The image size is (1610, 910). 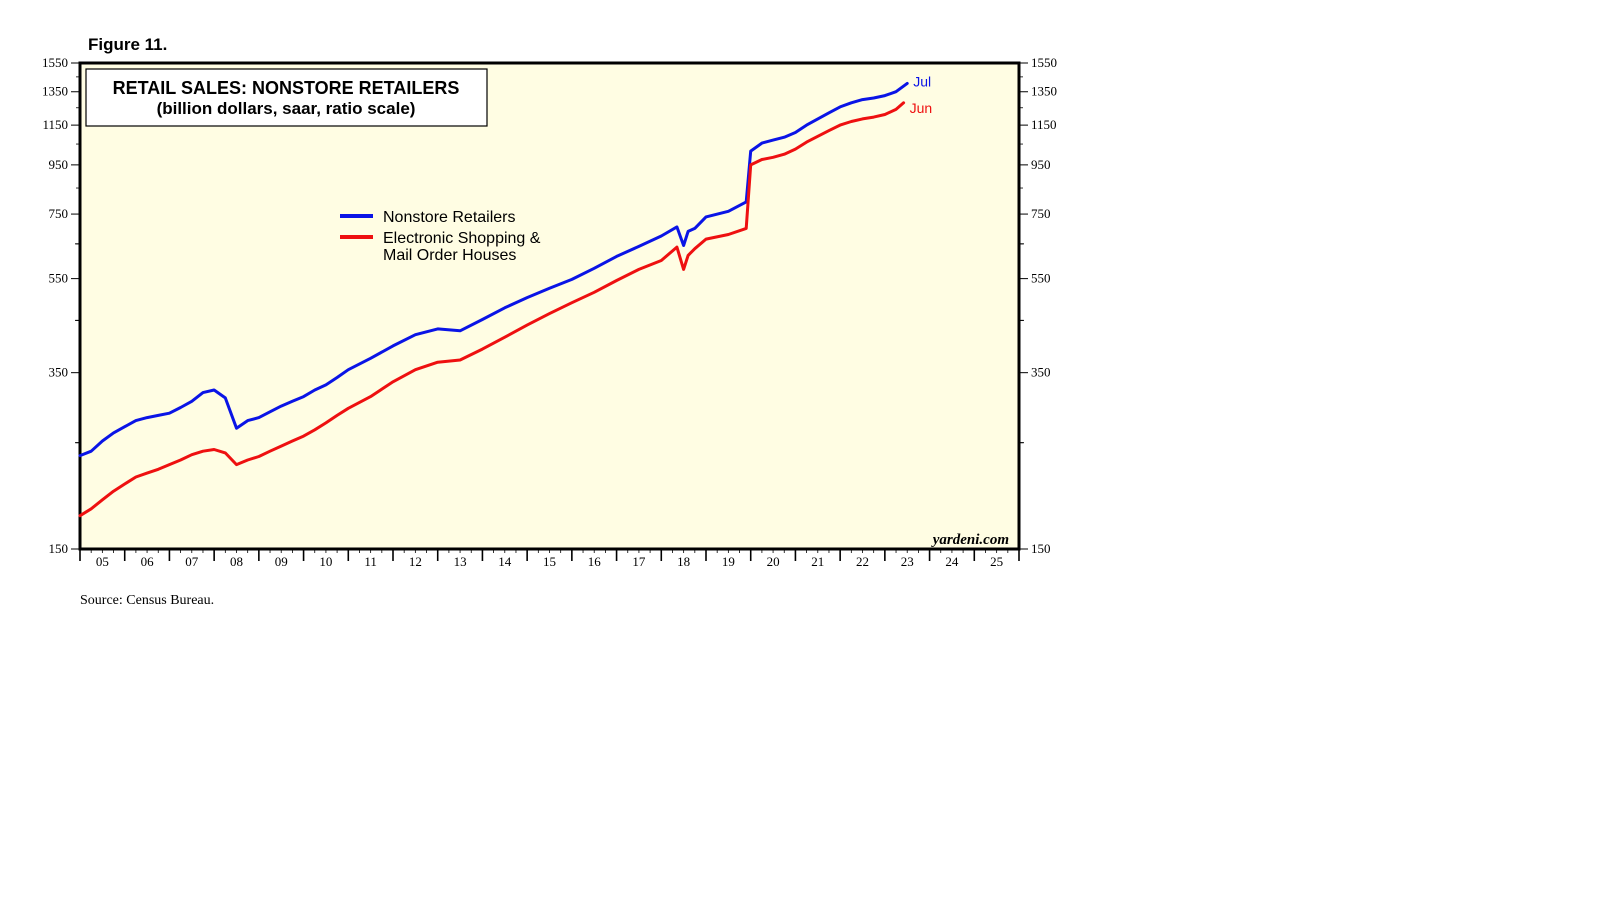 What do you see at coordinates (1038, 305) in the screenshot?
I see `y-axis-right: 150 350 550 750 950 1150 1350 1550` at bounding box center [1038, 305].